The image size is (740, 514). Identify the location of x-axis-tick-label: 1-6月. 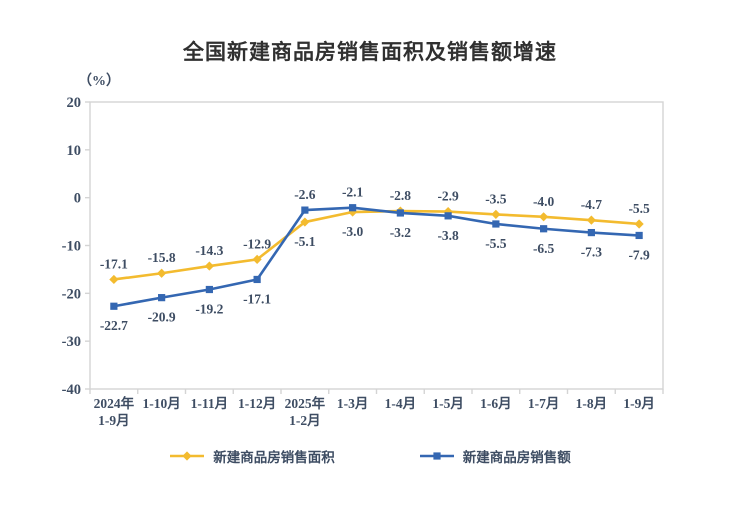
(496, 403).